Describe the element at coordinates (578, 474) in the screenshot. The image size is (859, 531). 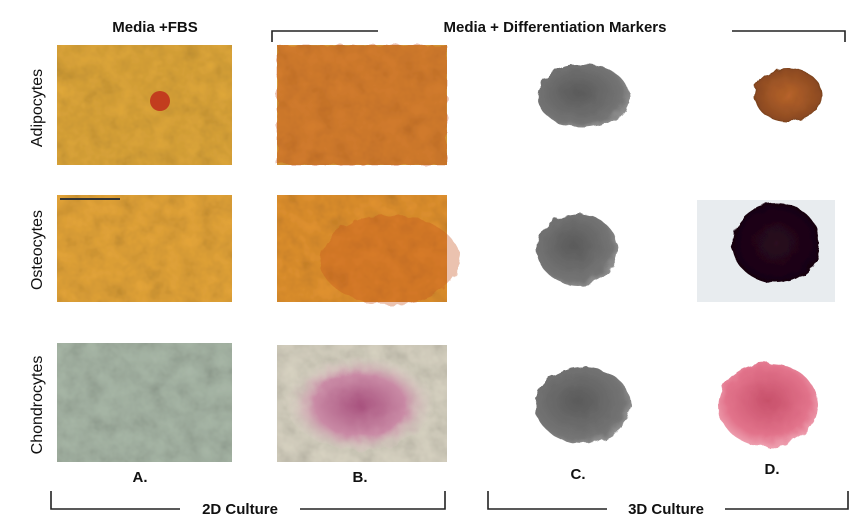
I see `column-letter: C.` at that location.